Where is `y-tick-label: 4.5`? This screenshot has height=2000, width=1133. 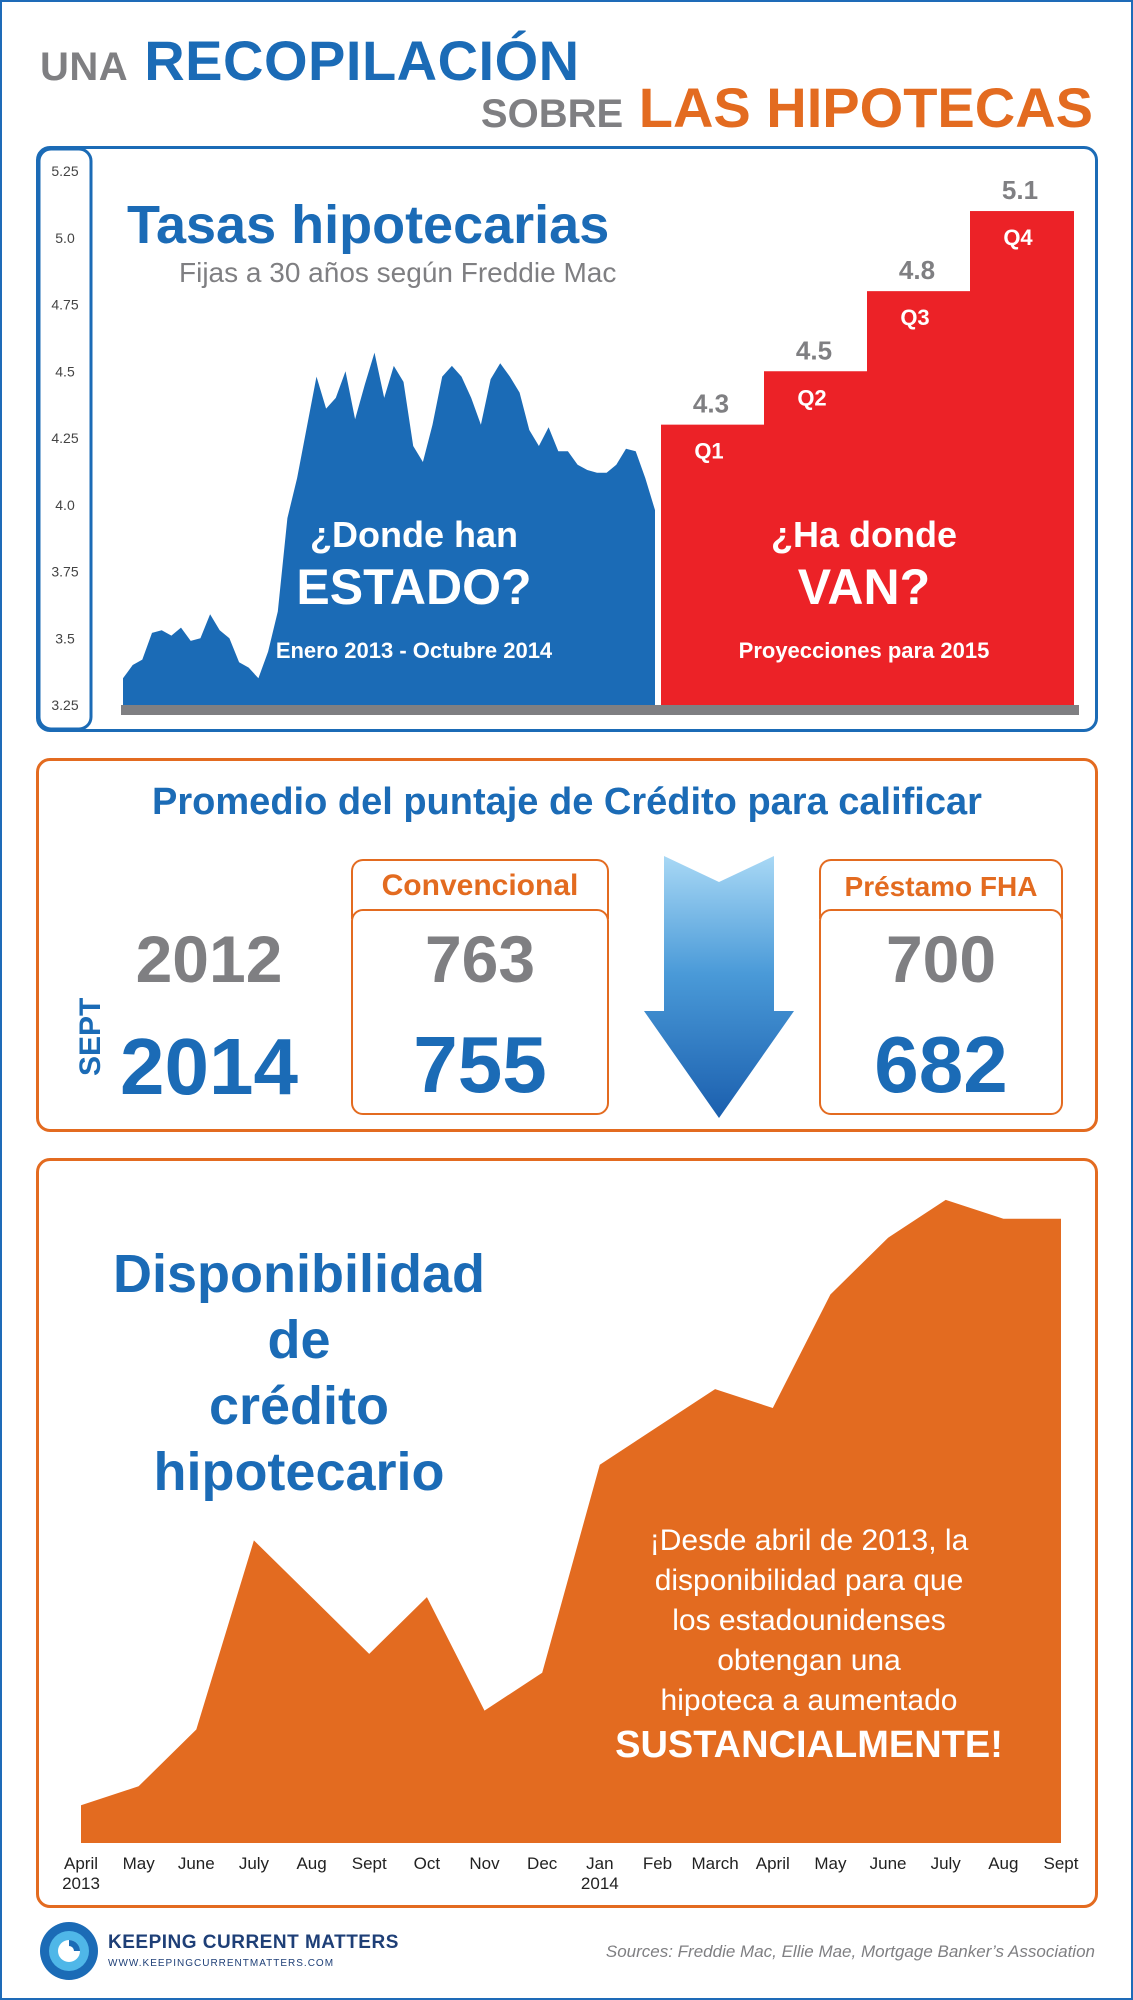
y-tick-label: 4.5 is located at coordinates (65, 371).